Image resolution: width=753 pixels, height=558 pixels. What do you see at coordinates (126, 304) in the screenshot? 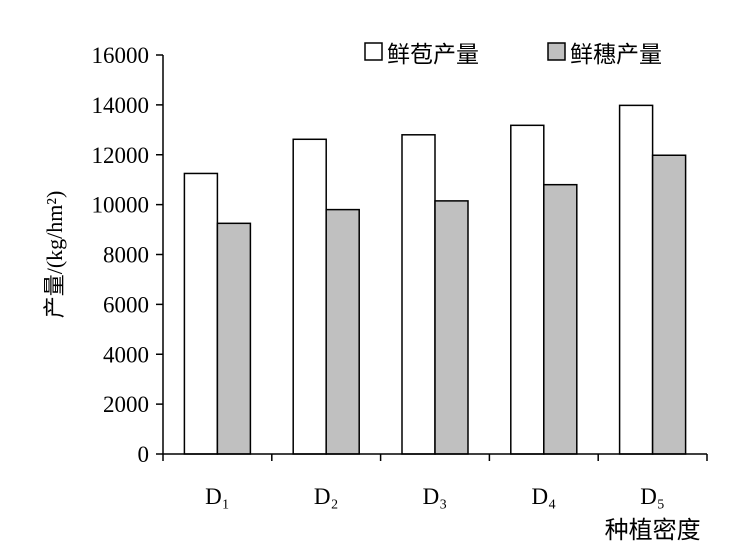
I see `y-tick-label: 6000` at bounding box center [126, 304].